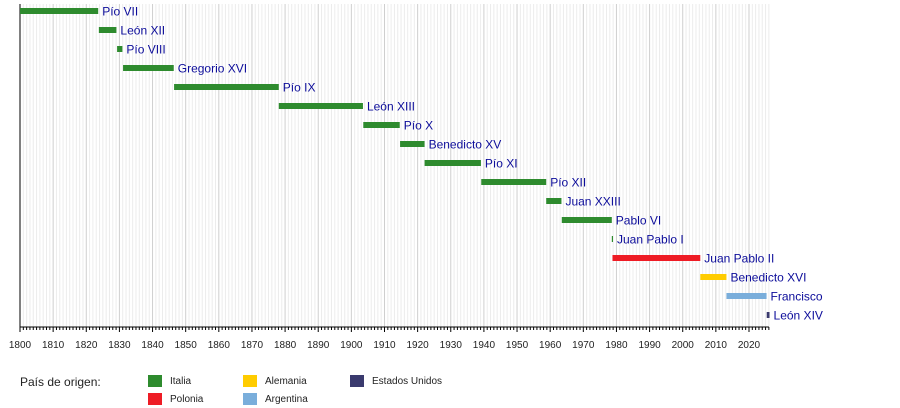 The height and width of the screenshot is (408, 900). Describe the element at coordinates (286, 381) in the screenshot. I see `legend-label: Alemania` at that location.